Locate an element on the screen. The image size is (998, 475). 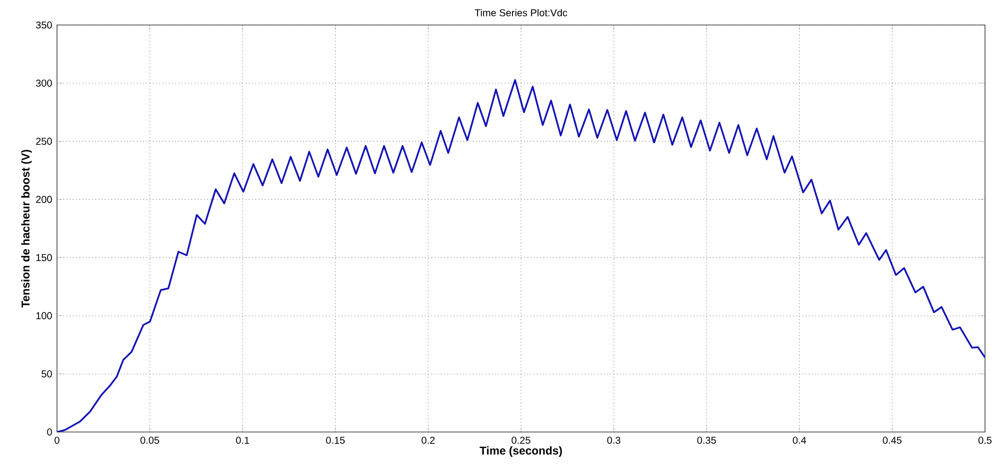
y-axis-title: Tension de hacheur boost (V) is located at coordinates (26, 229).